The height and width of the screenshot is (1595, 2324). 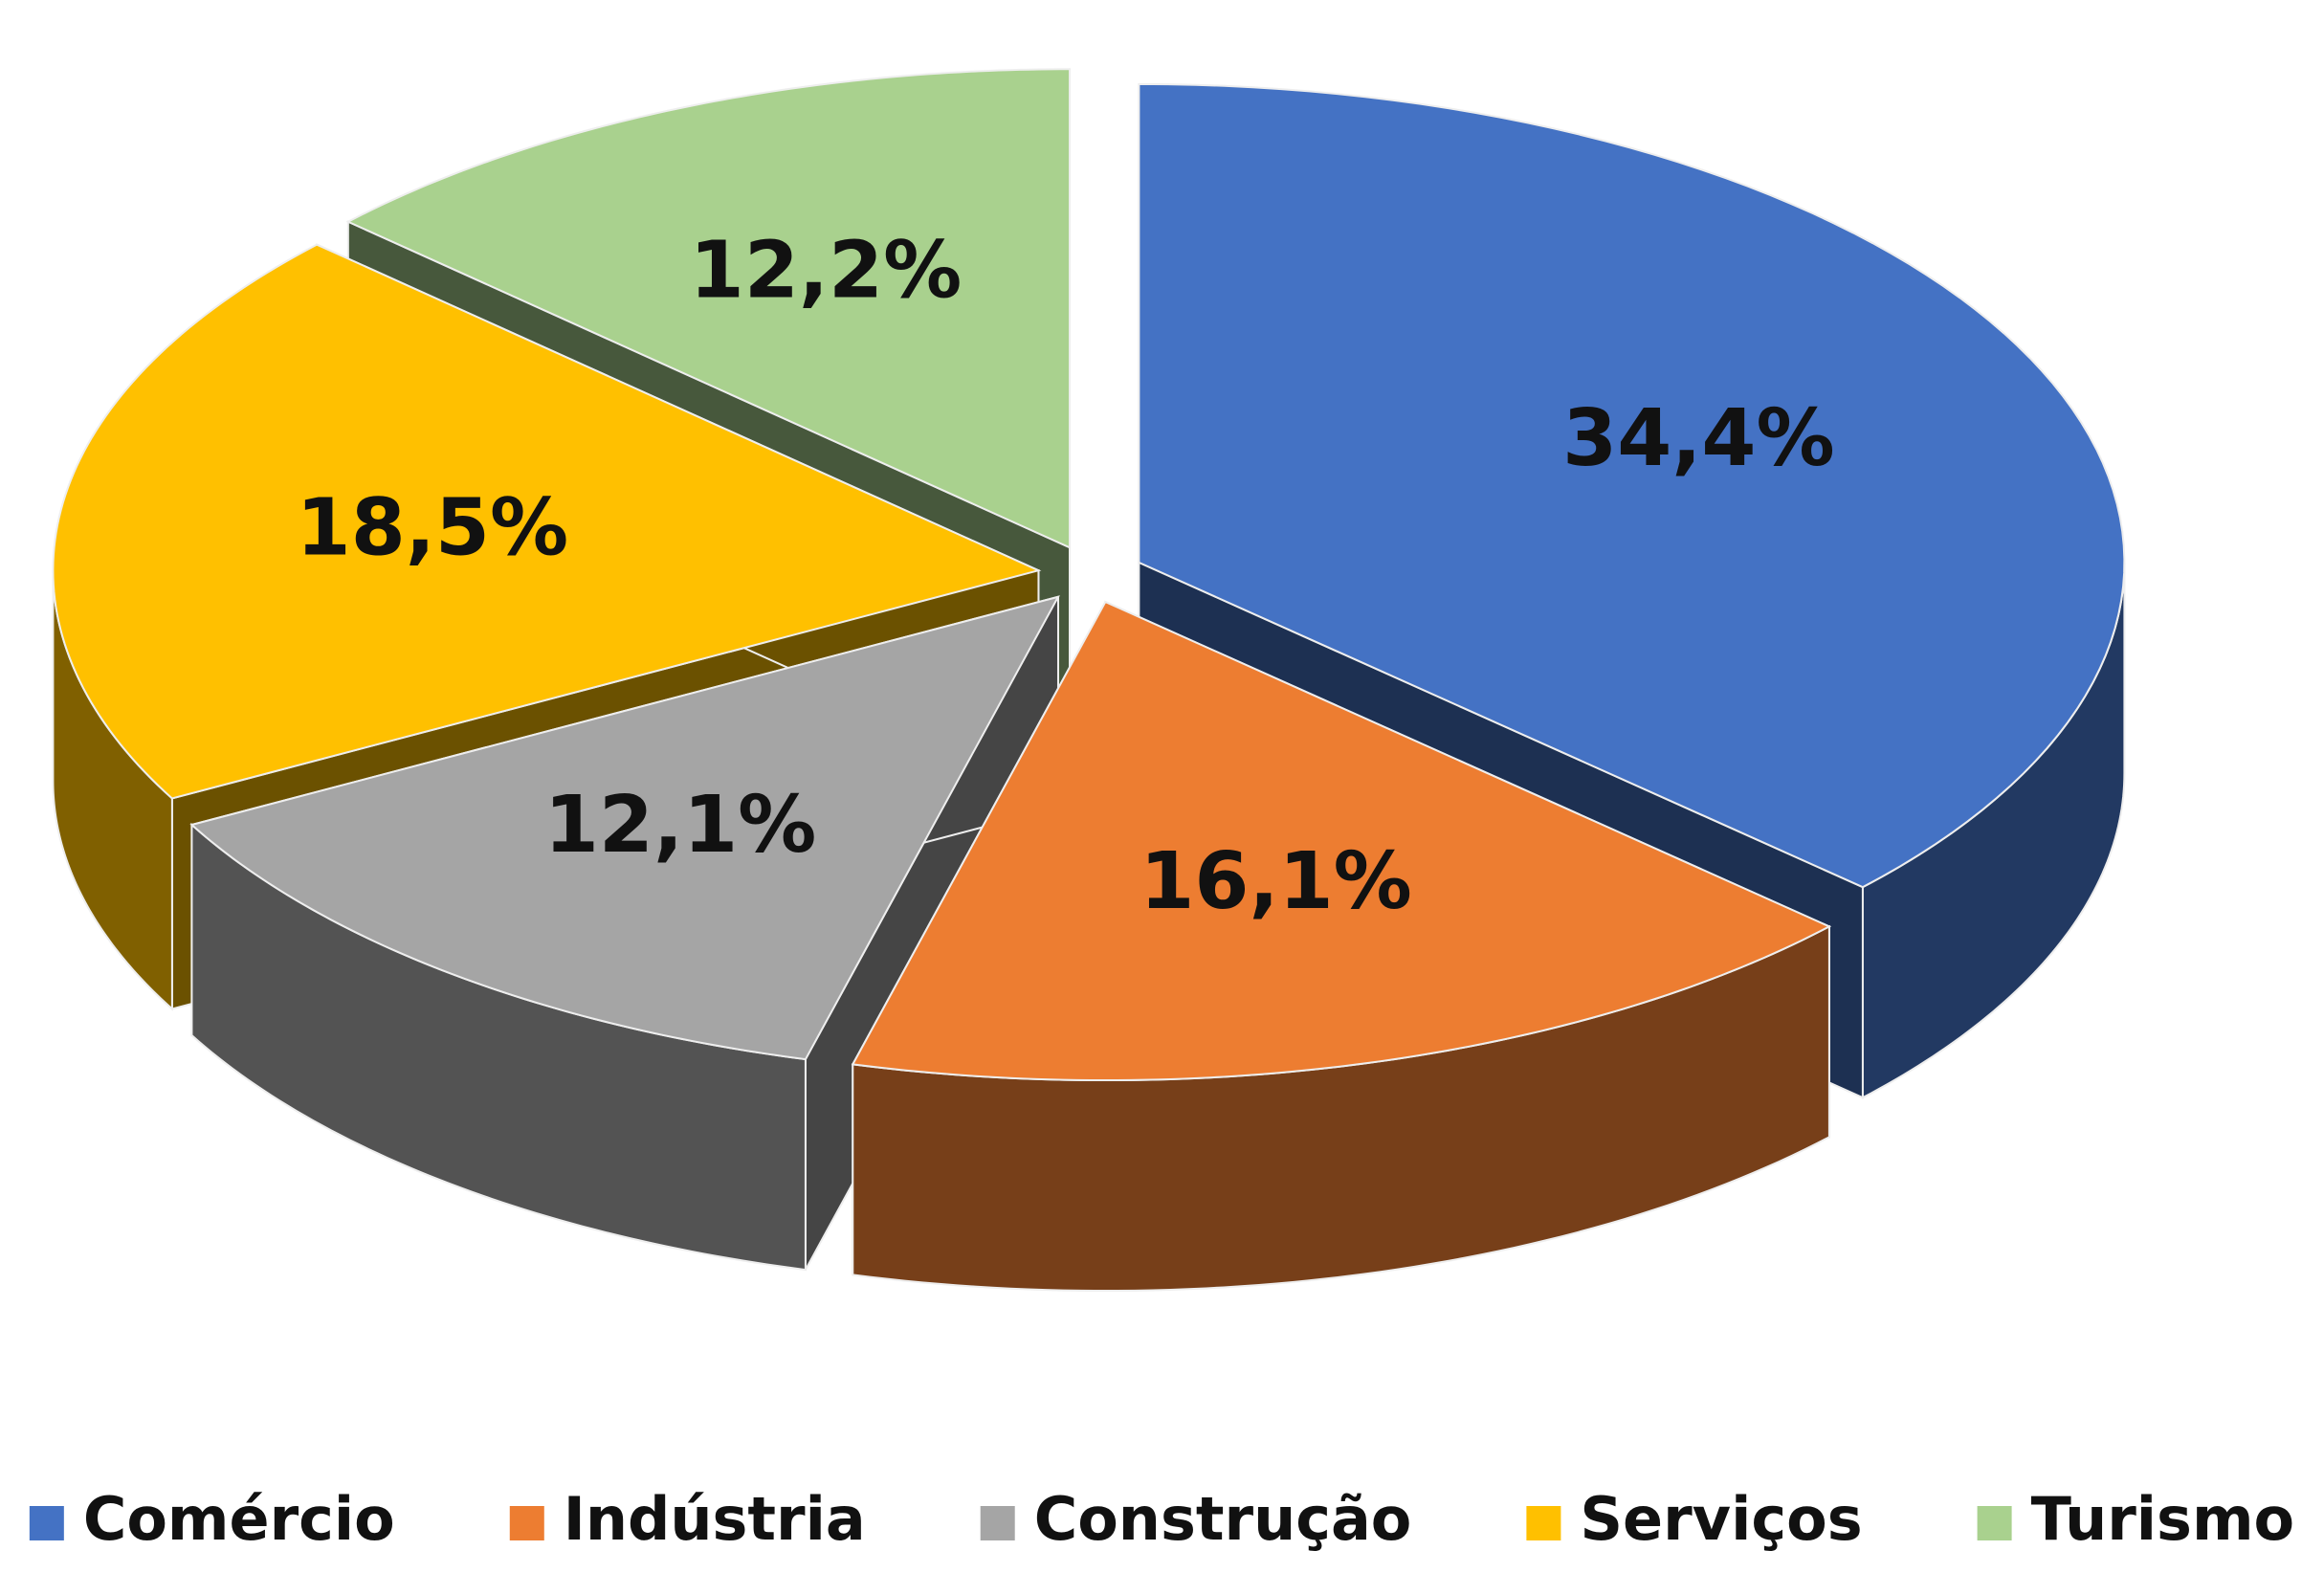 I want to click on legend-label: Turismo, so click(x=2163, y=1519).